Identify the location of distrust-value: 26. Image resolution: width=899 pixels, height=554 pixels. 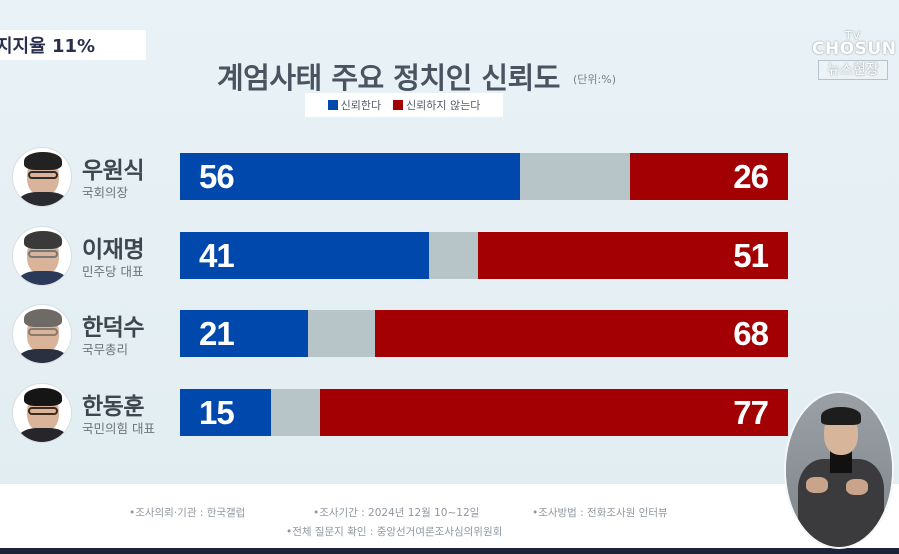
(751, 176).